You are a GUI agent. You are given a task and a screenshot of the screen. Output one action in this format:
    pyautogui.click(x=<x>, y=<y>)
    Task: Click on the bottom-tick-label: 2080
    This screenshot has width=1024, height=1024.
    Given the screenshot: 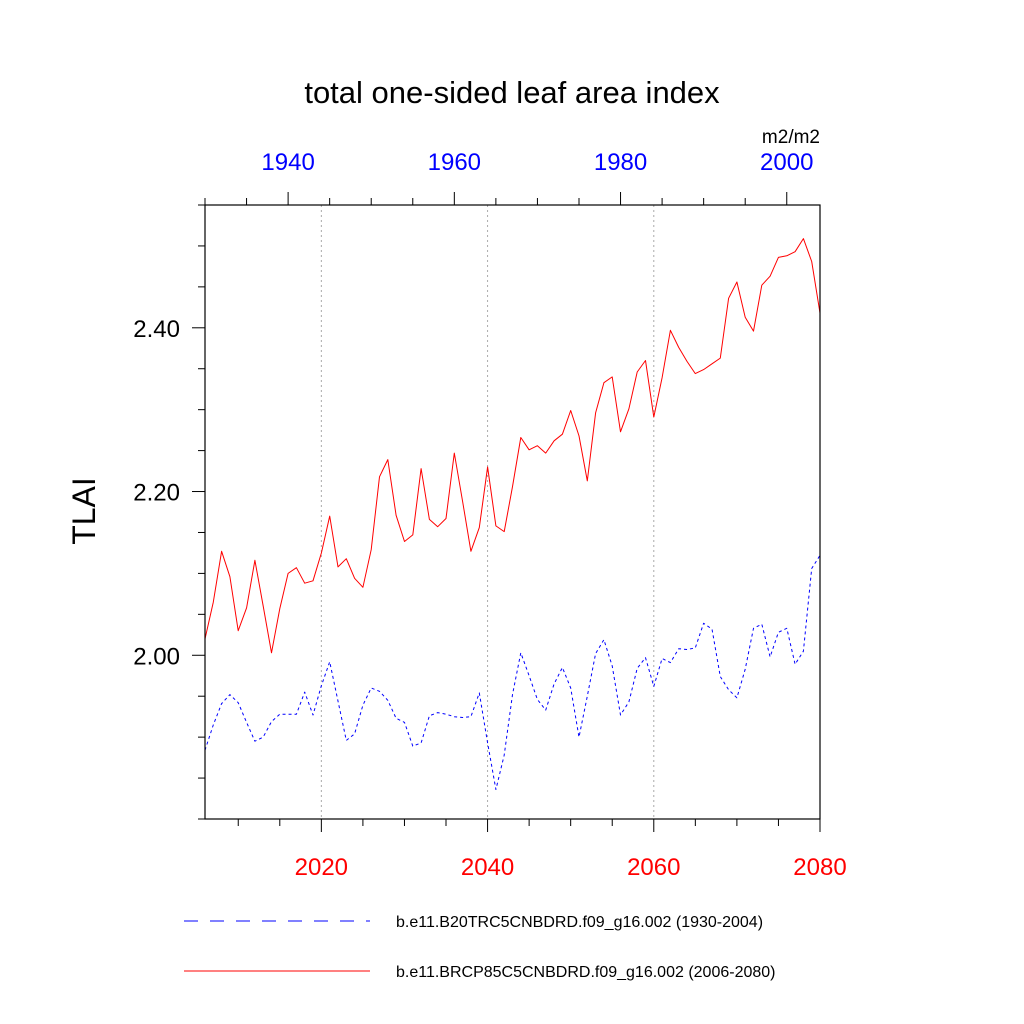 What is the action you would take?
    pyautogui.click(x=819, y=867)
    